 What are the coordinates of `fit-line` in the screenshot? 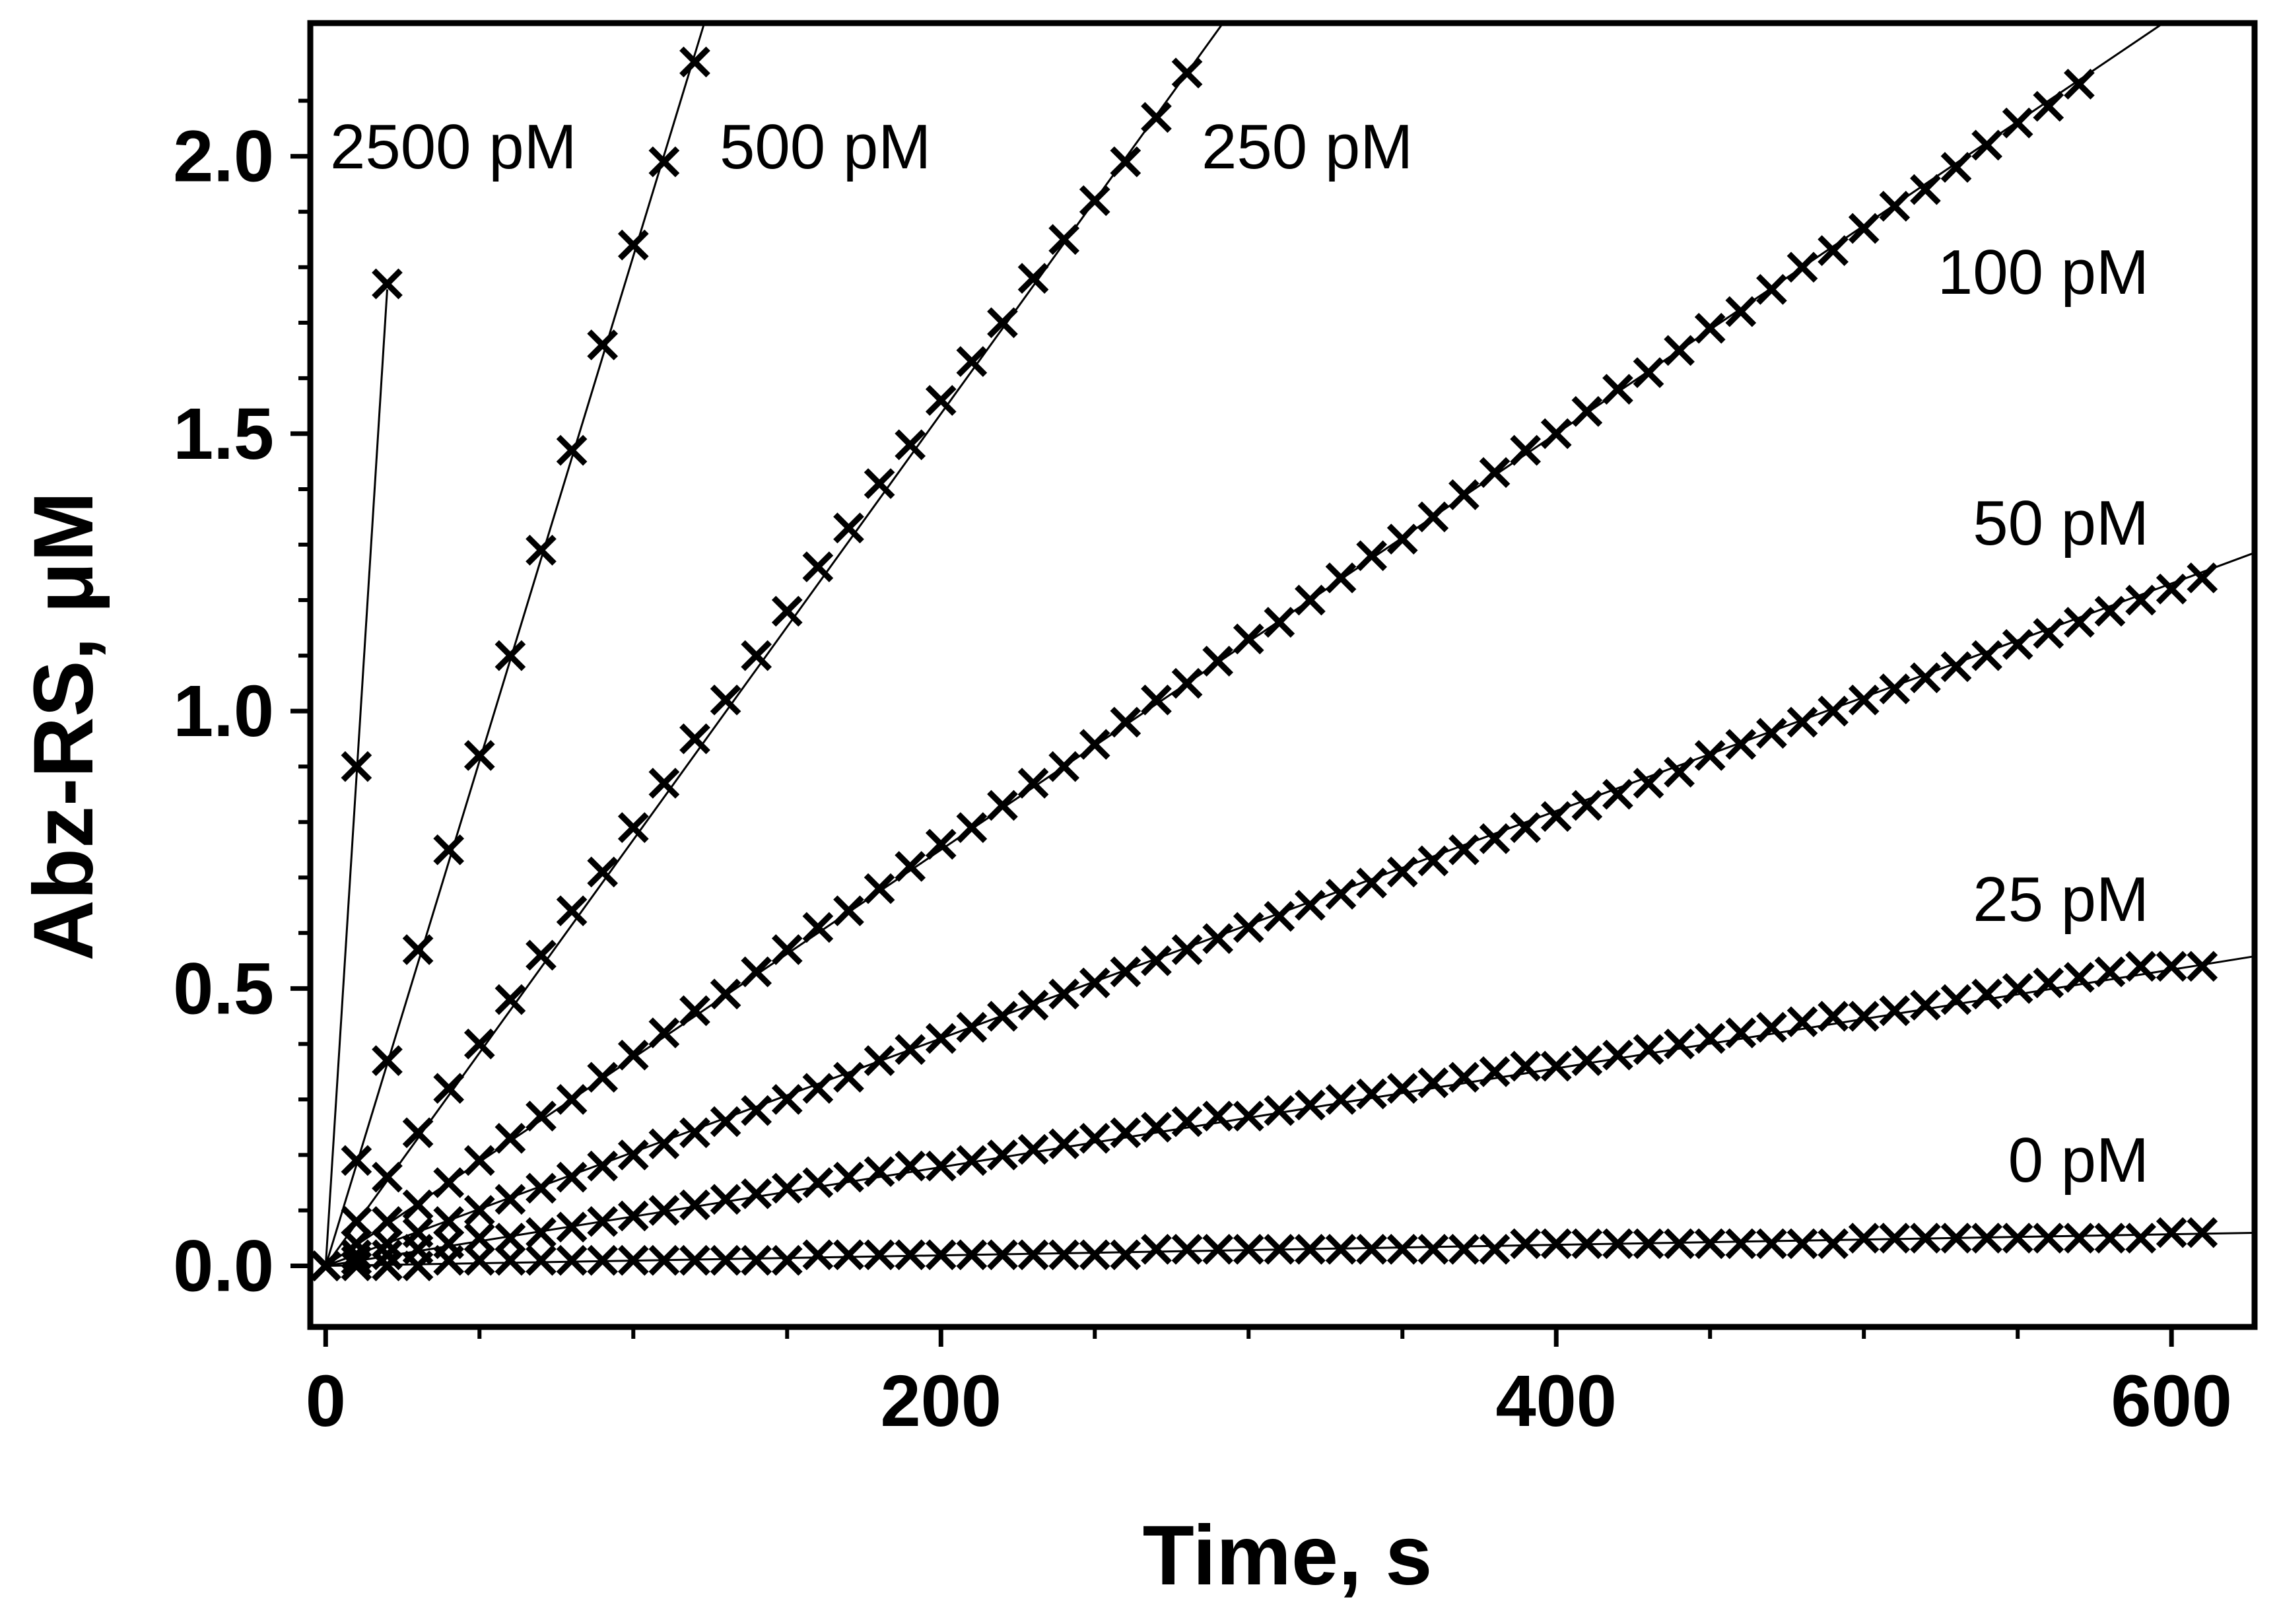 It's located at (1290, 1250).